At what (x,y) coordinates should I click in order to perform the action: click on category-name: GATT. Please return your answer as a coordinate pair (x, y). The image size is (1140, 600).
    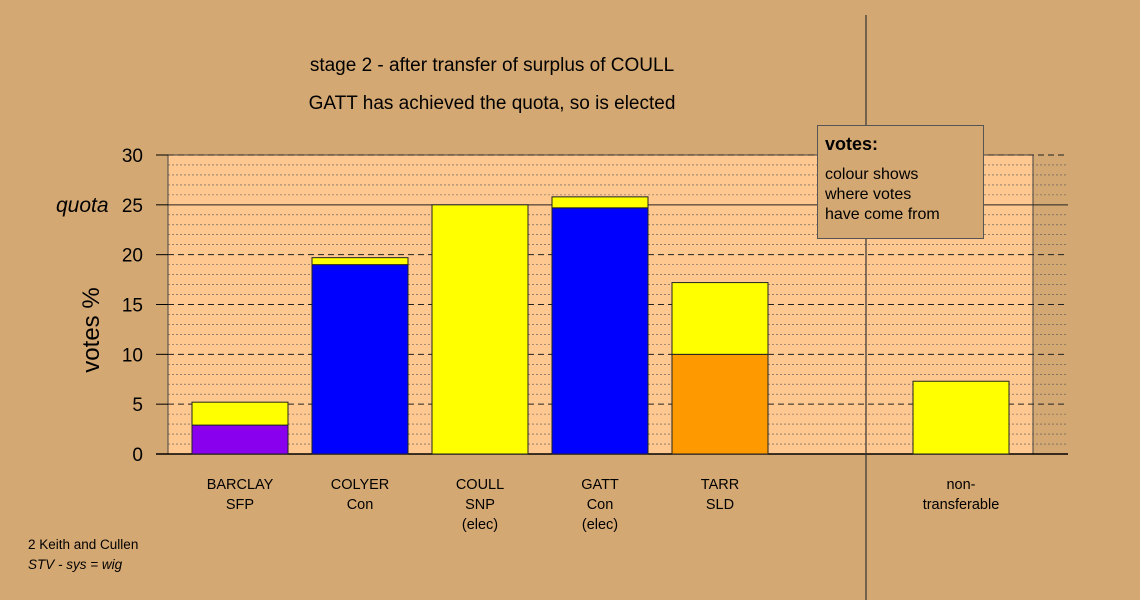
    Looking at the image, I should click on (600, 485).